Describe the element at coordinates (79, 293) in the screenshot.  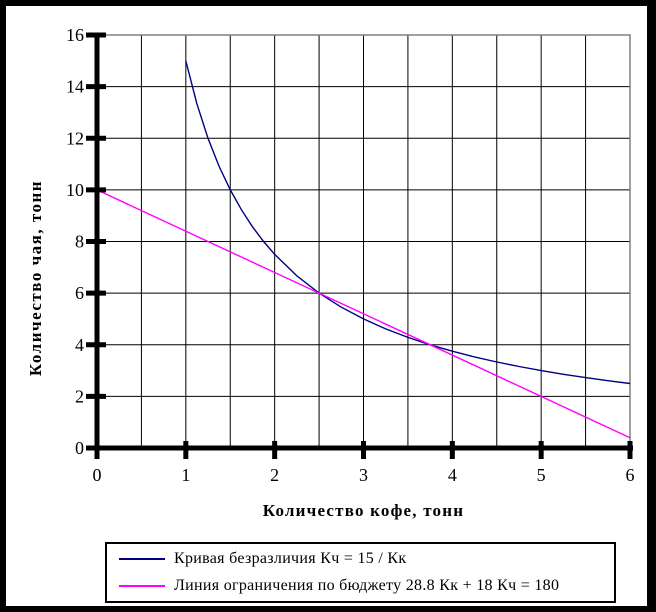
I see `y-tick-label: 6` at that location.